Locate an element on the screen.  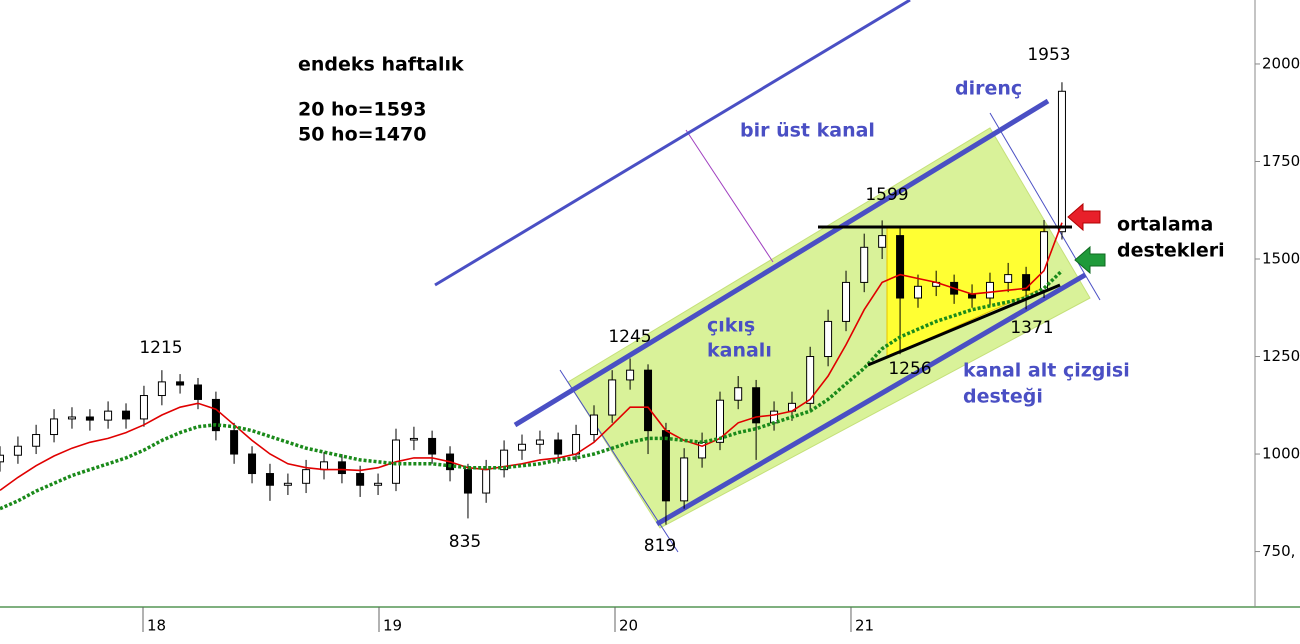
exit-channel-note: çıkış is located at coordinates (731, 326).